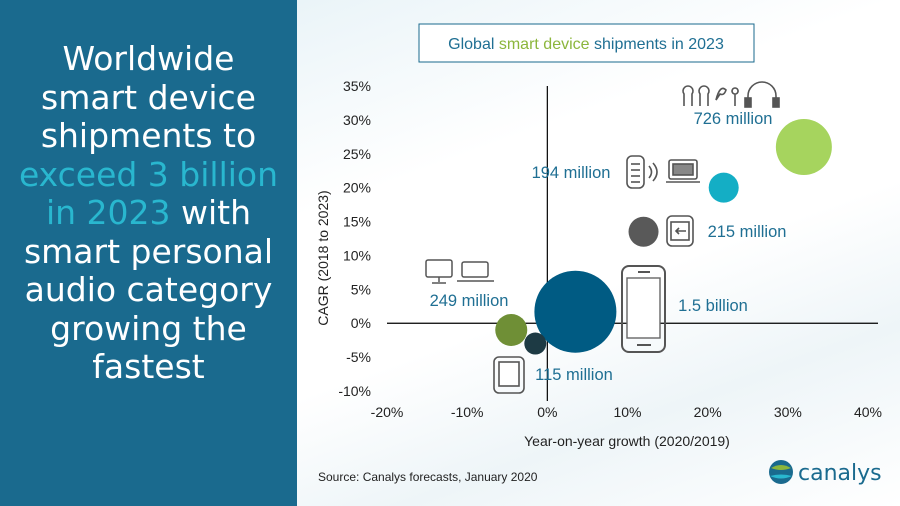  Describe the element at coordinates (547, 412) in the screenshot. I see `x-tick-label: 0%` at that location.